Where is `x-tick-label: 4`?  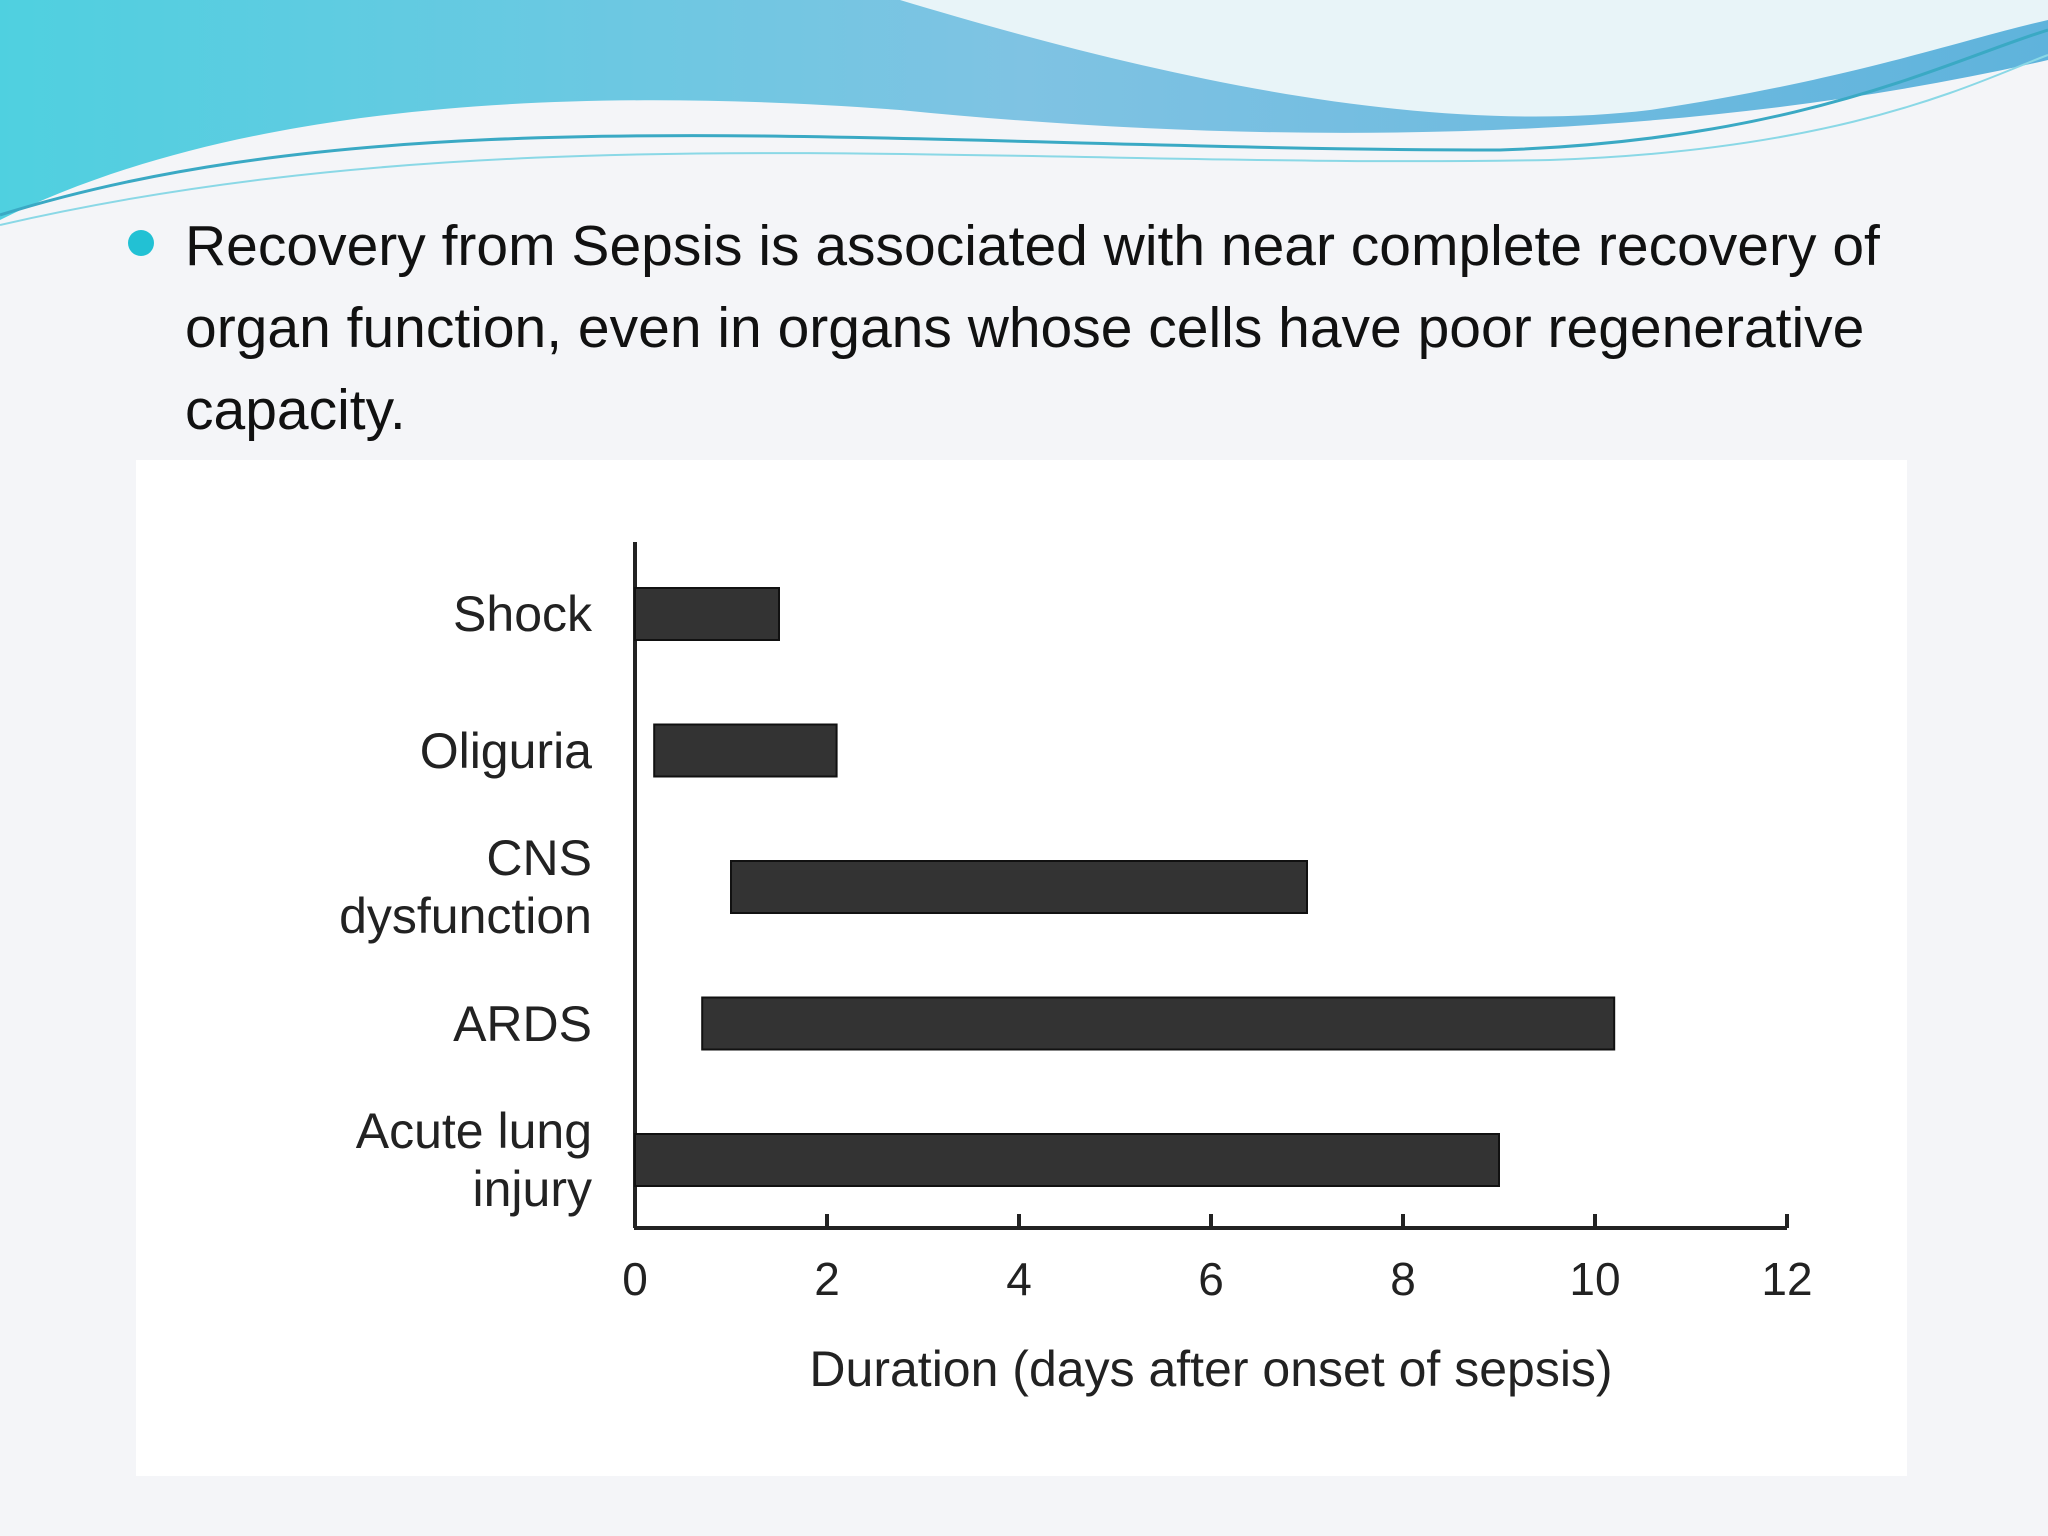
x-tick-label: 4 is located at coordinates (1019, 1279).